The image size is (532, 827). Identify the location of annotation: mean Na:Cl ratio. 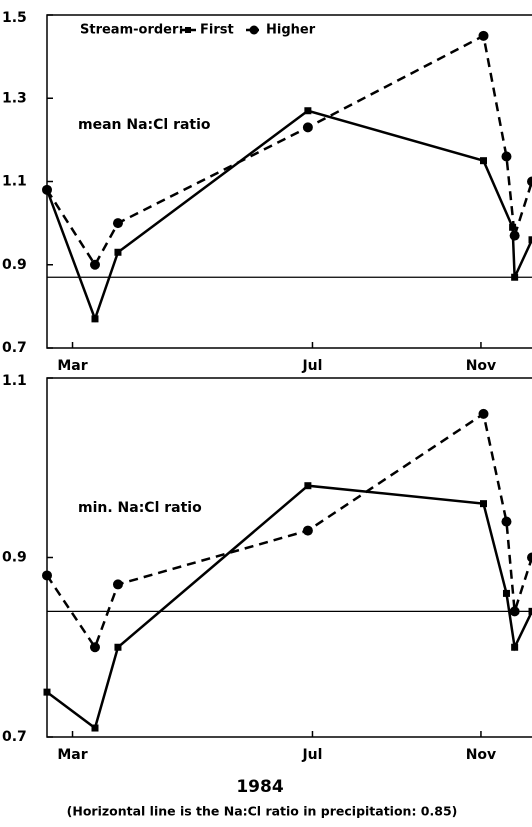
(144, 125).